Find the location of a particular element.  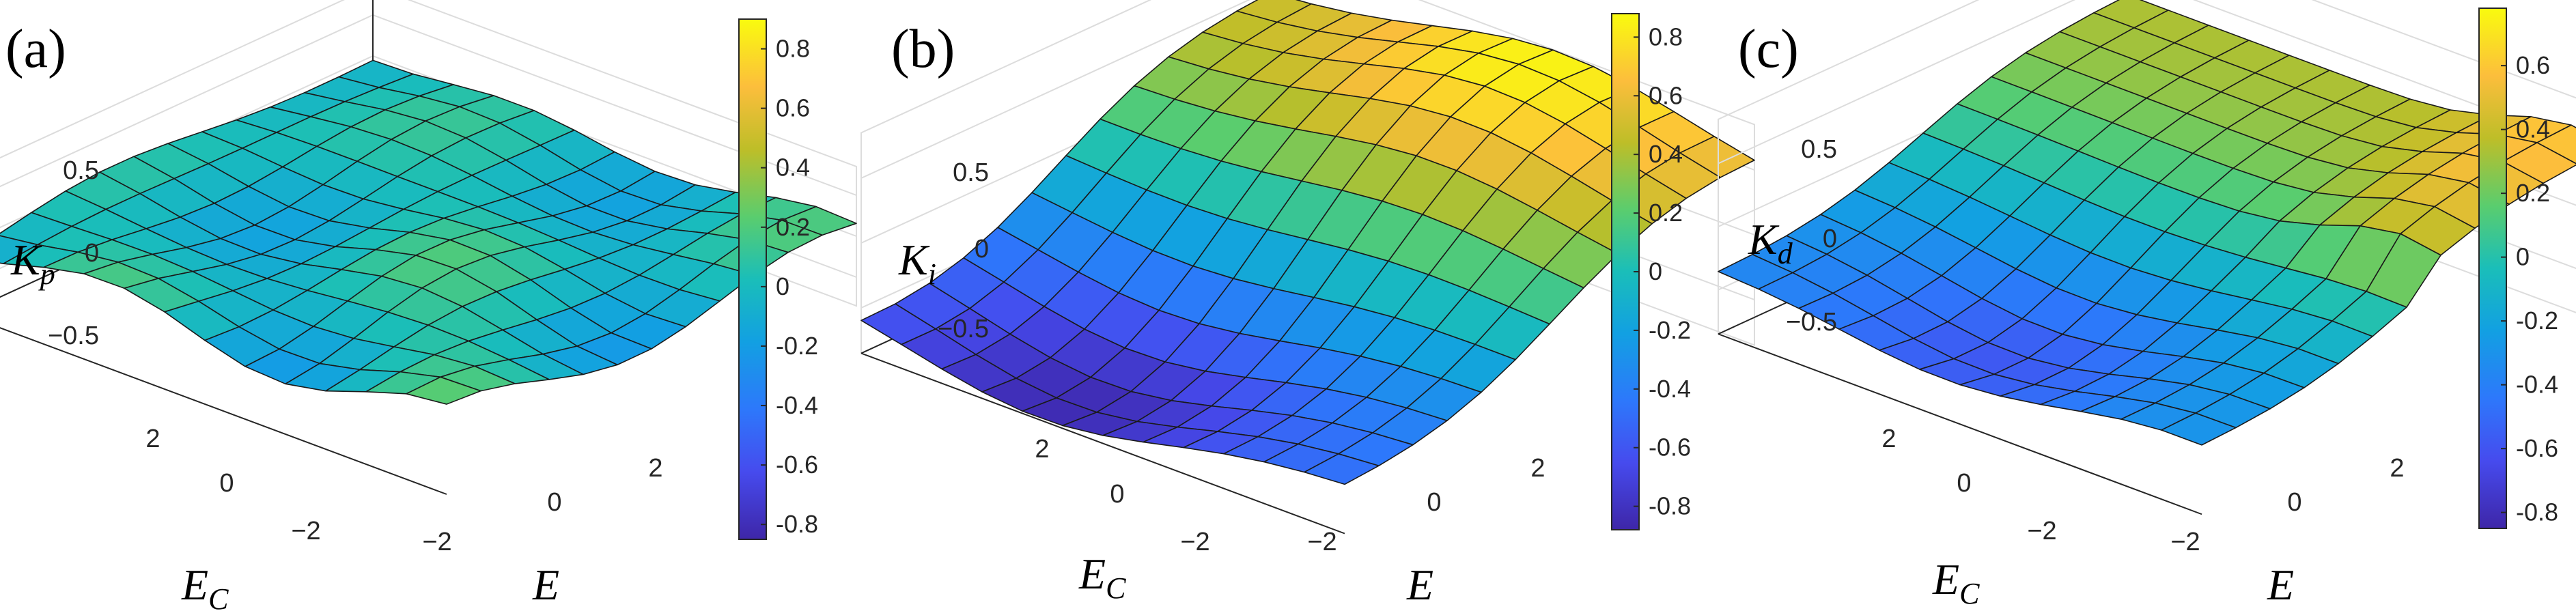

z-axis-label: Kp is located at coordinates (32, 263).